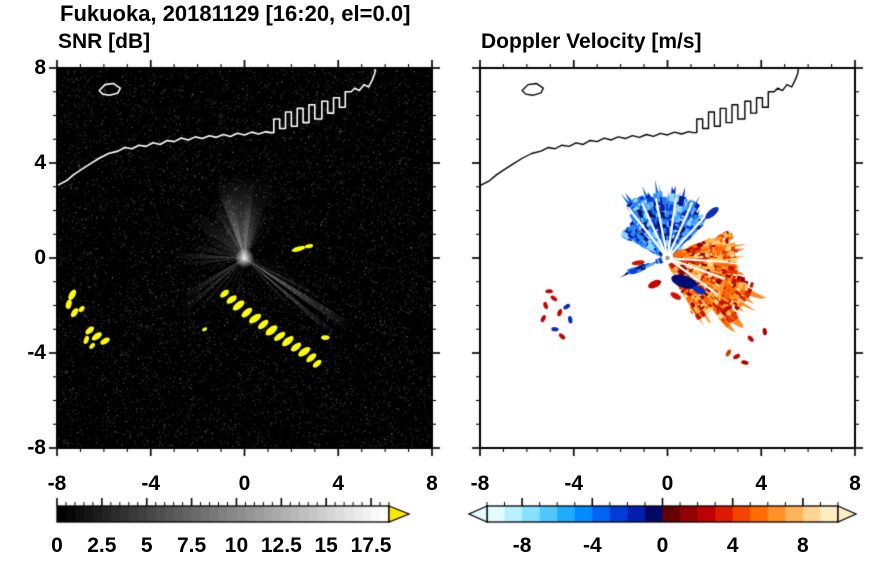 This screenshot has height=570, width=870. What do you see at coordinates (574, 483) in the screenshot?
I see `x-tick-label-doppler: -4` at bounding box center [574, 483].